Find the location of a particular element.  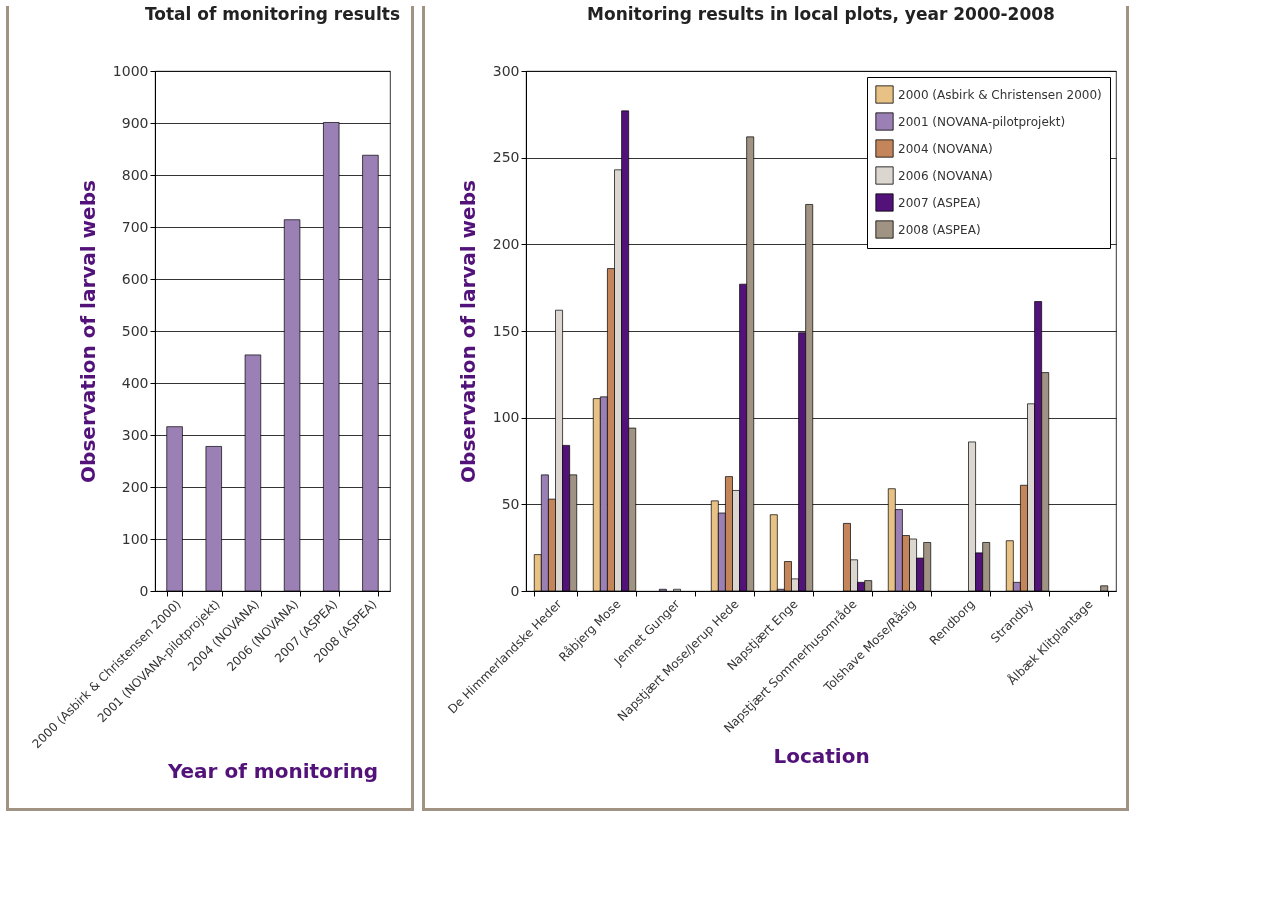

chart-title: Total of monitoring results is located at coordinates (272, 14).